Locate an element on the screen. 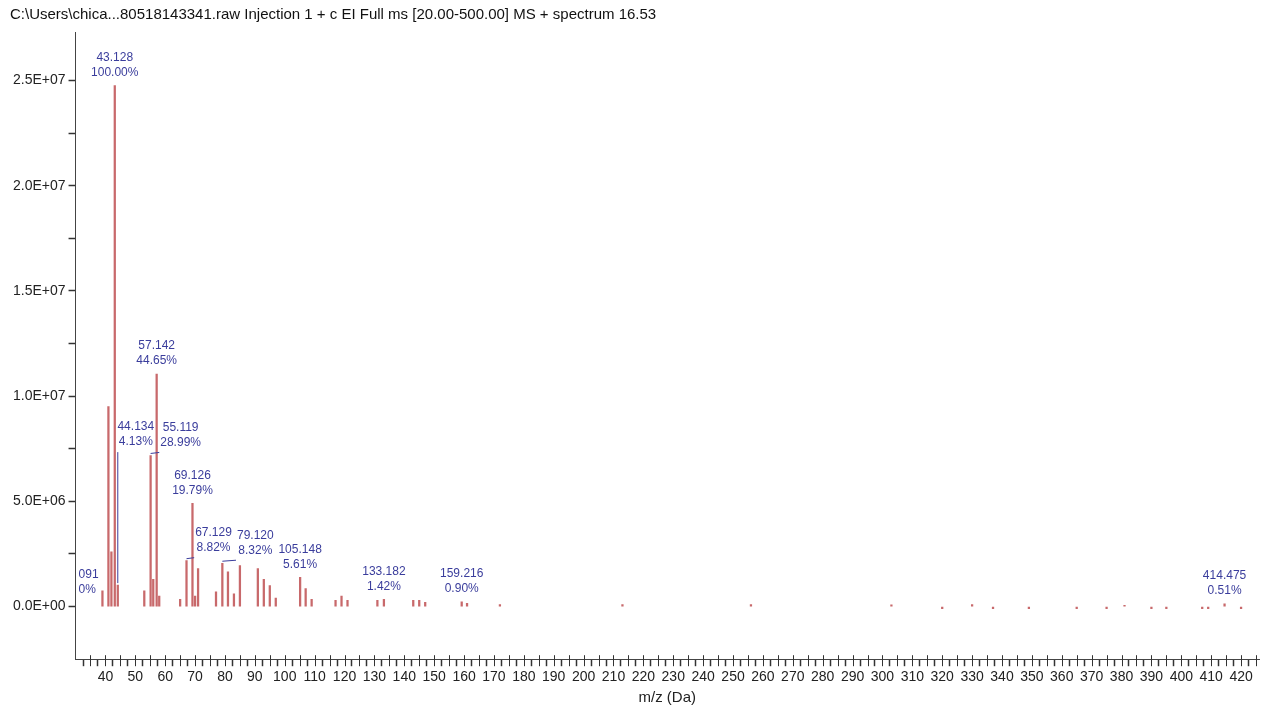 The height and width of the screenshot is (711, 1267). x-tick-label: 60 is located at coordinates (165, 676).